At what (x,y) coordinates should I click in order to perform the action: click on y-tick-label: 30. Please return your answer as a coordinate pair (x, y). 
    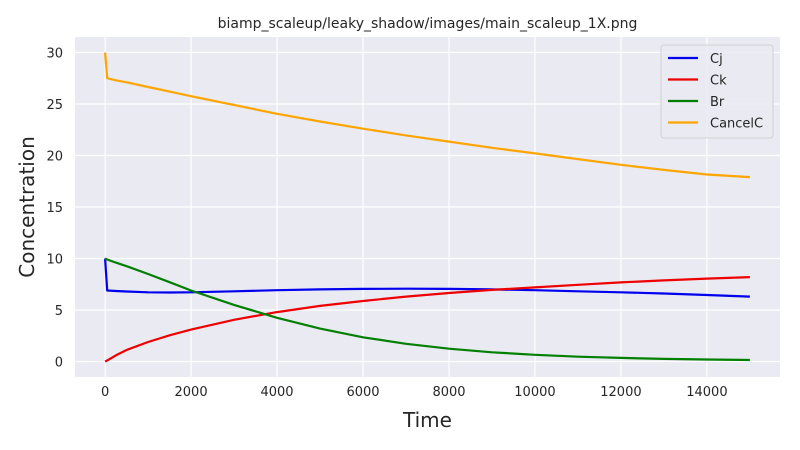
    Looking at the image, I should click on (54, 53).